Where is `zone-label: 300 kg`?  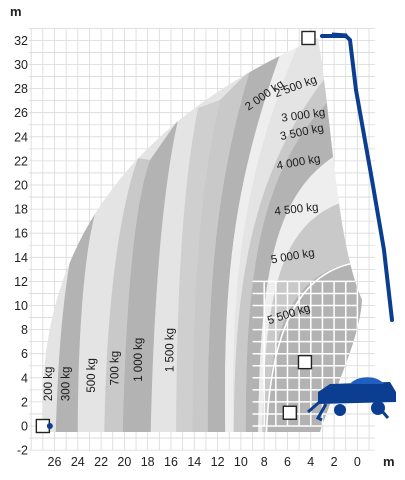
zone-label: 300 kg is located at coordinates (67, 384).